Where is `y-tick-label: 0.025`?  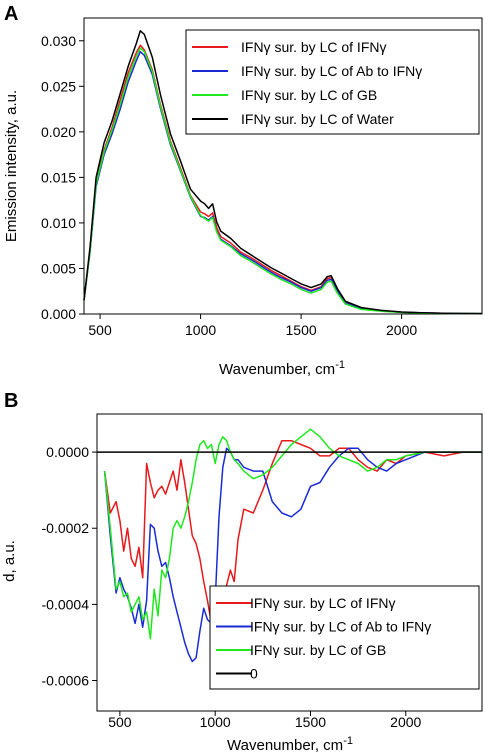
y-tick-label: 0.025 is located at coordinates (58, 86).